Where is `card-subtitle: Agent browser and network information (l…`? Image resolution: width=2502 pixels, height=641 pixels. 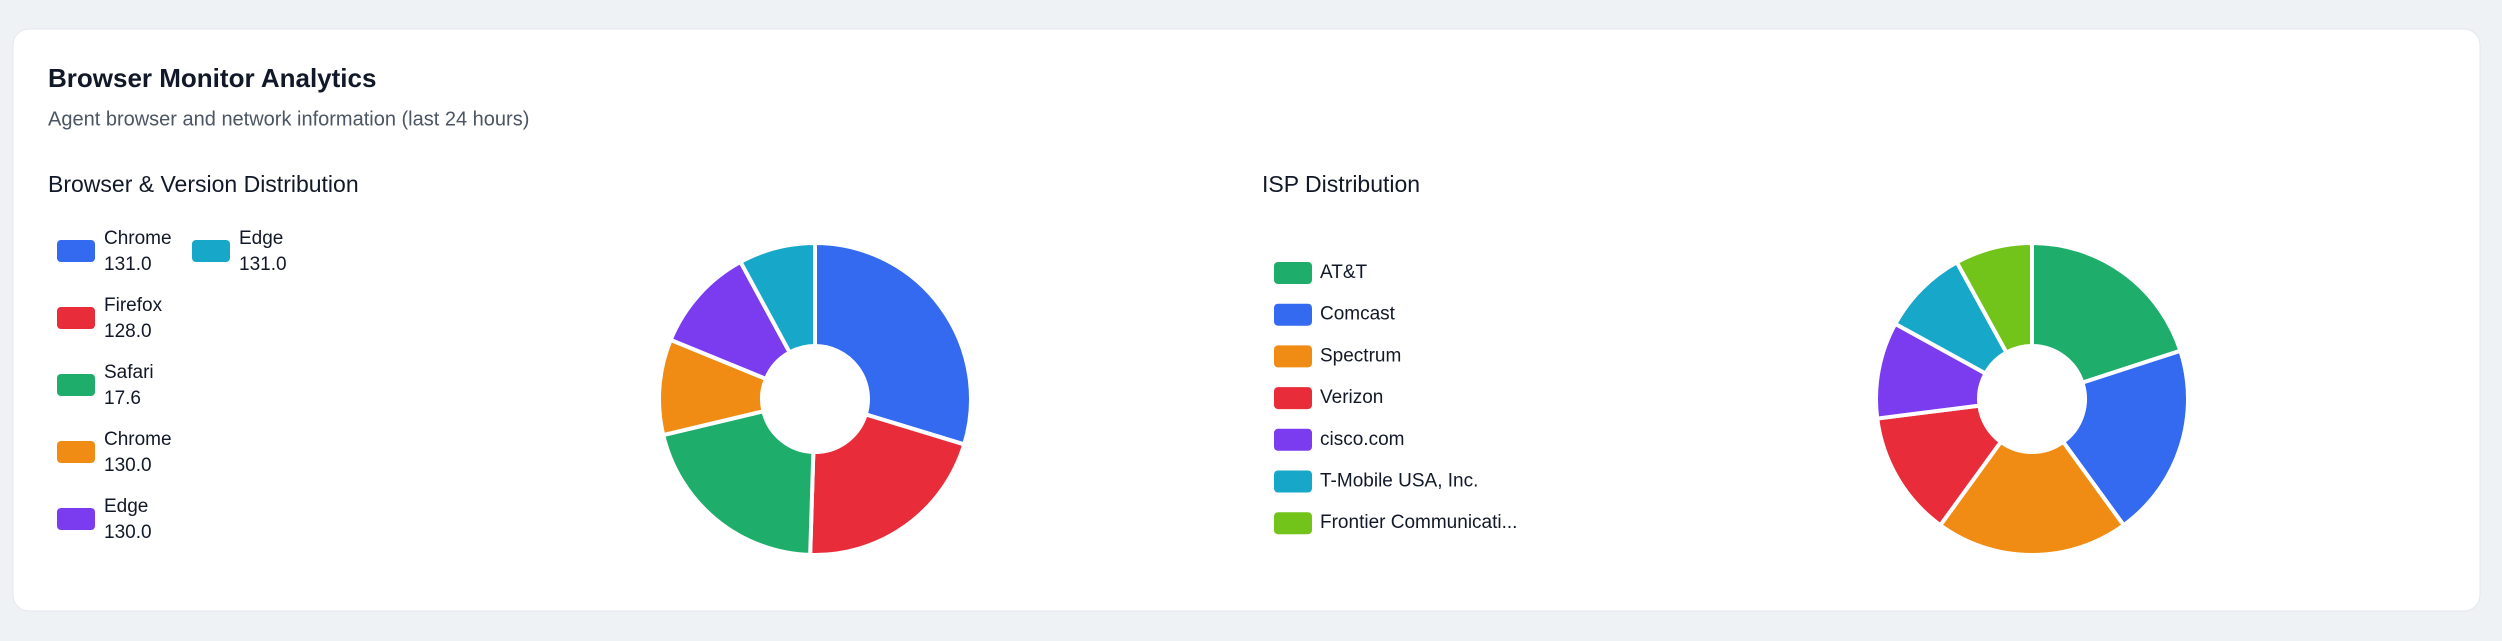 card-subtitle: Agent browser and network information (l… is located at coordinates (288, 119).